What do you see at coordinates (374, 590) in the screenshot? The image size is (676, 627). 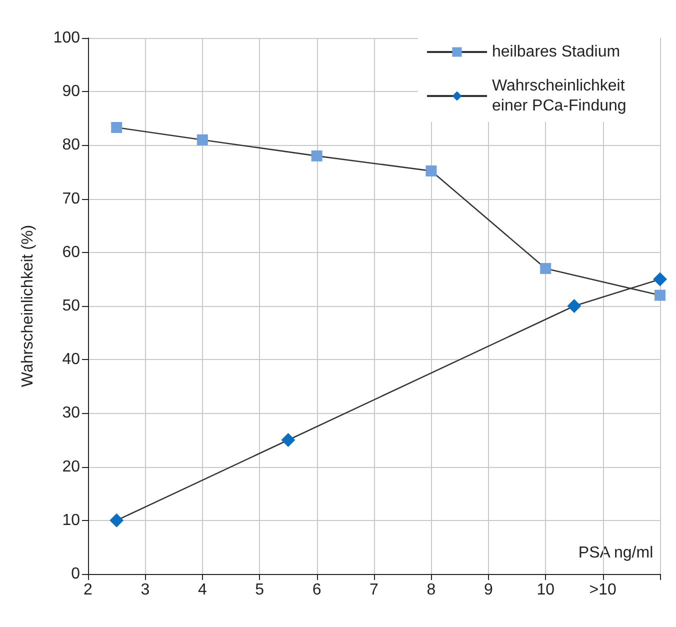 I see `x-tick-label: 7` at bounding box center [374, 590].